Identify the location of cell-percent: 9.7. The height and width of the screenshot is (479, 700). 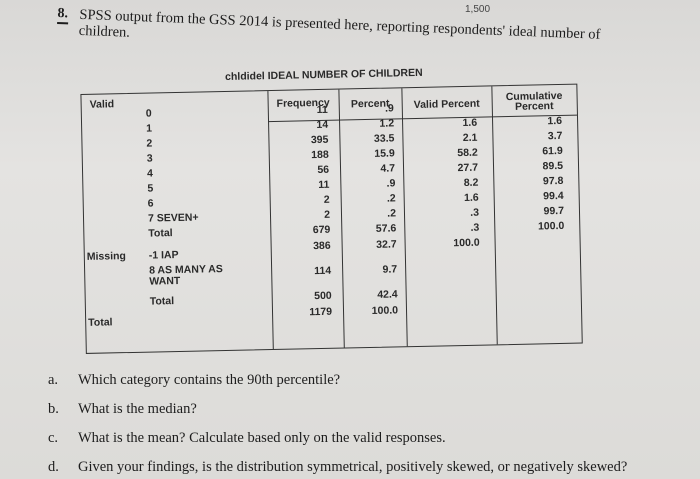
(390, 269).